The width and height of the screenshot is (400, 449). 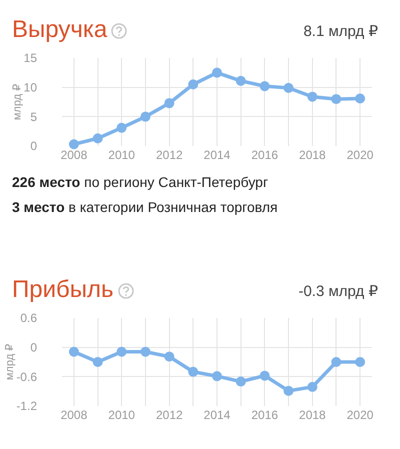 I want to click on y-tick-label: 15, so click(x=31, y=58).